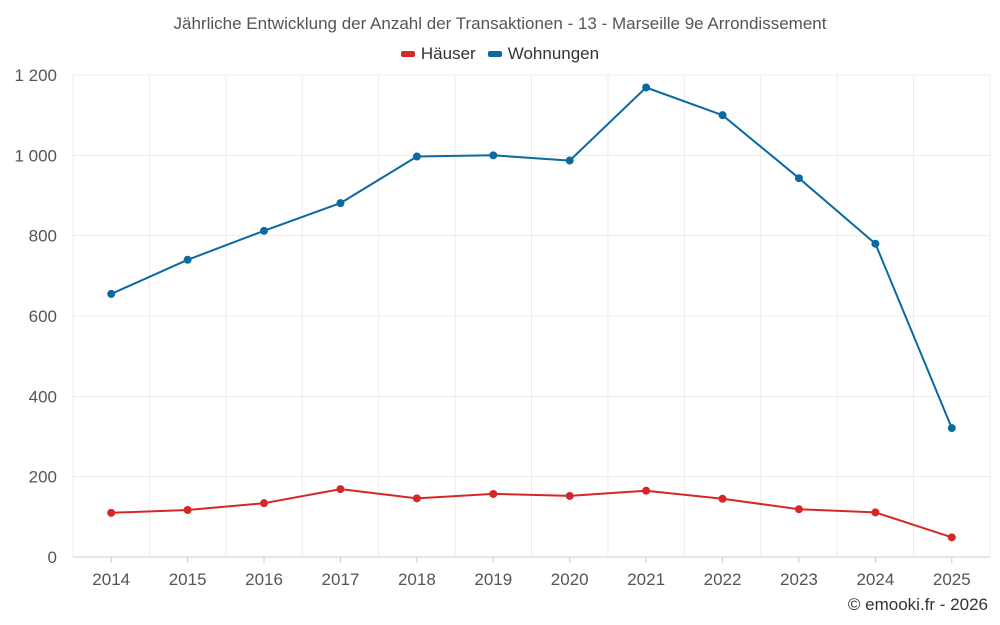 This screenshot has width=1000, height=625. What do you see at coordinates (43, 316) in the screenshot?
I see `y-tick-label: 600` at bounding box center [43, 316].